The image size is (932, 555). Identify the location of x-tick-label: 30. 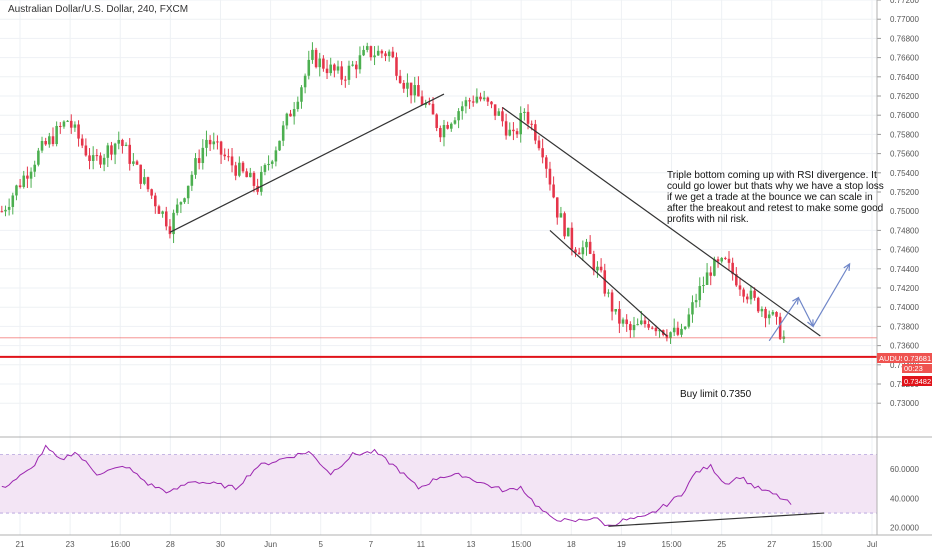
(220, 544).